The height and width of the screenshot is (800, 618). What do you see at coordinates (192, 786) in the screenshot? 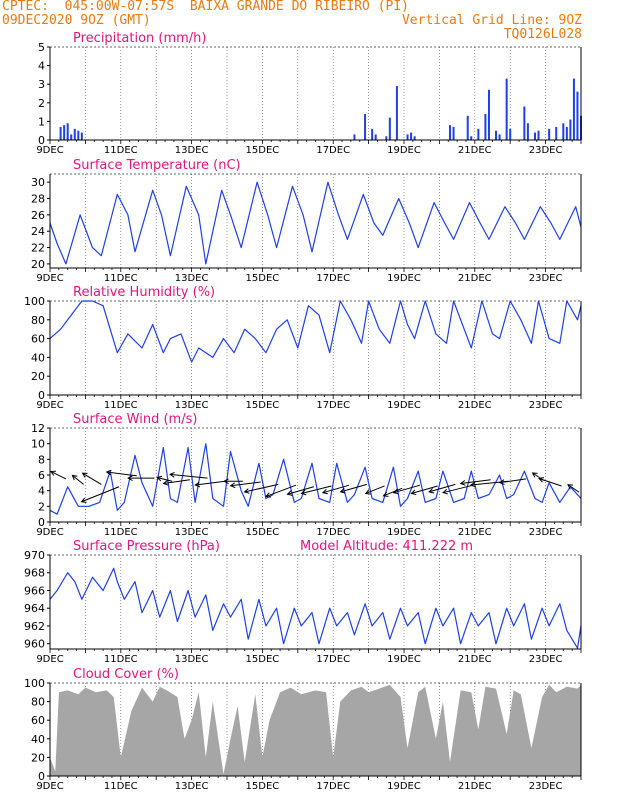
I see `x-tick-label: 13DEC` at bounding box center [192, 786].